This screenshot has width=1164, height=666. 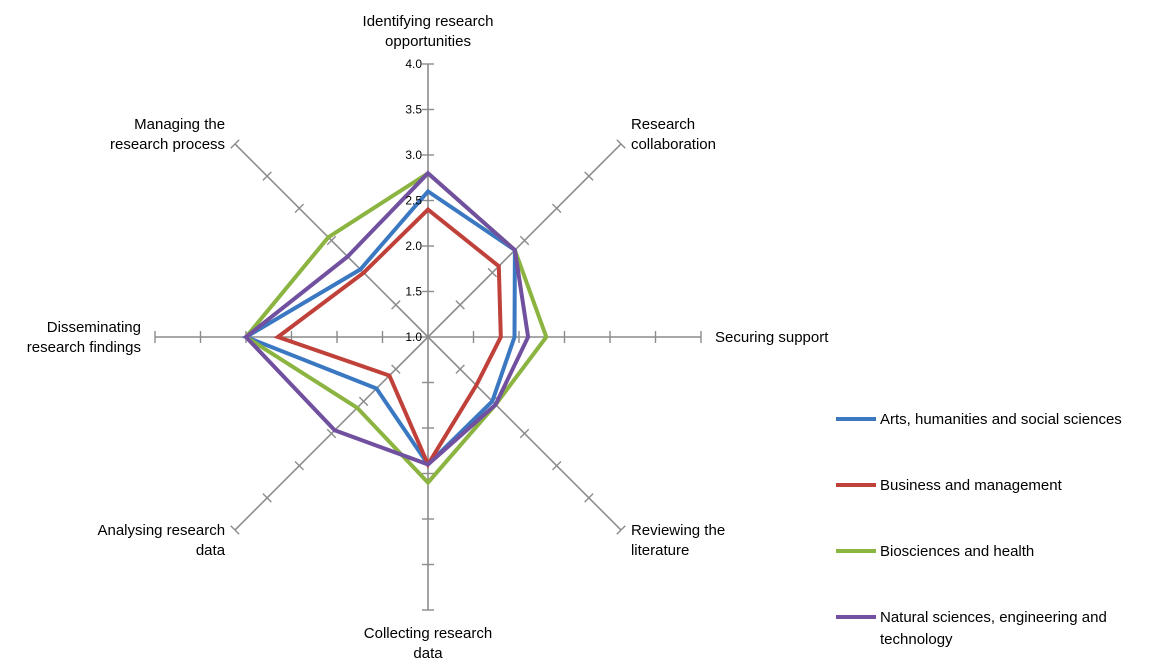 I want to click on category-label: Securing support, so click(x=772, y=337).